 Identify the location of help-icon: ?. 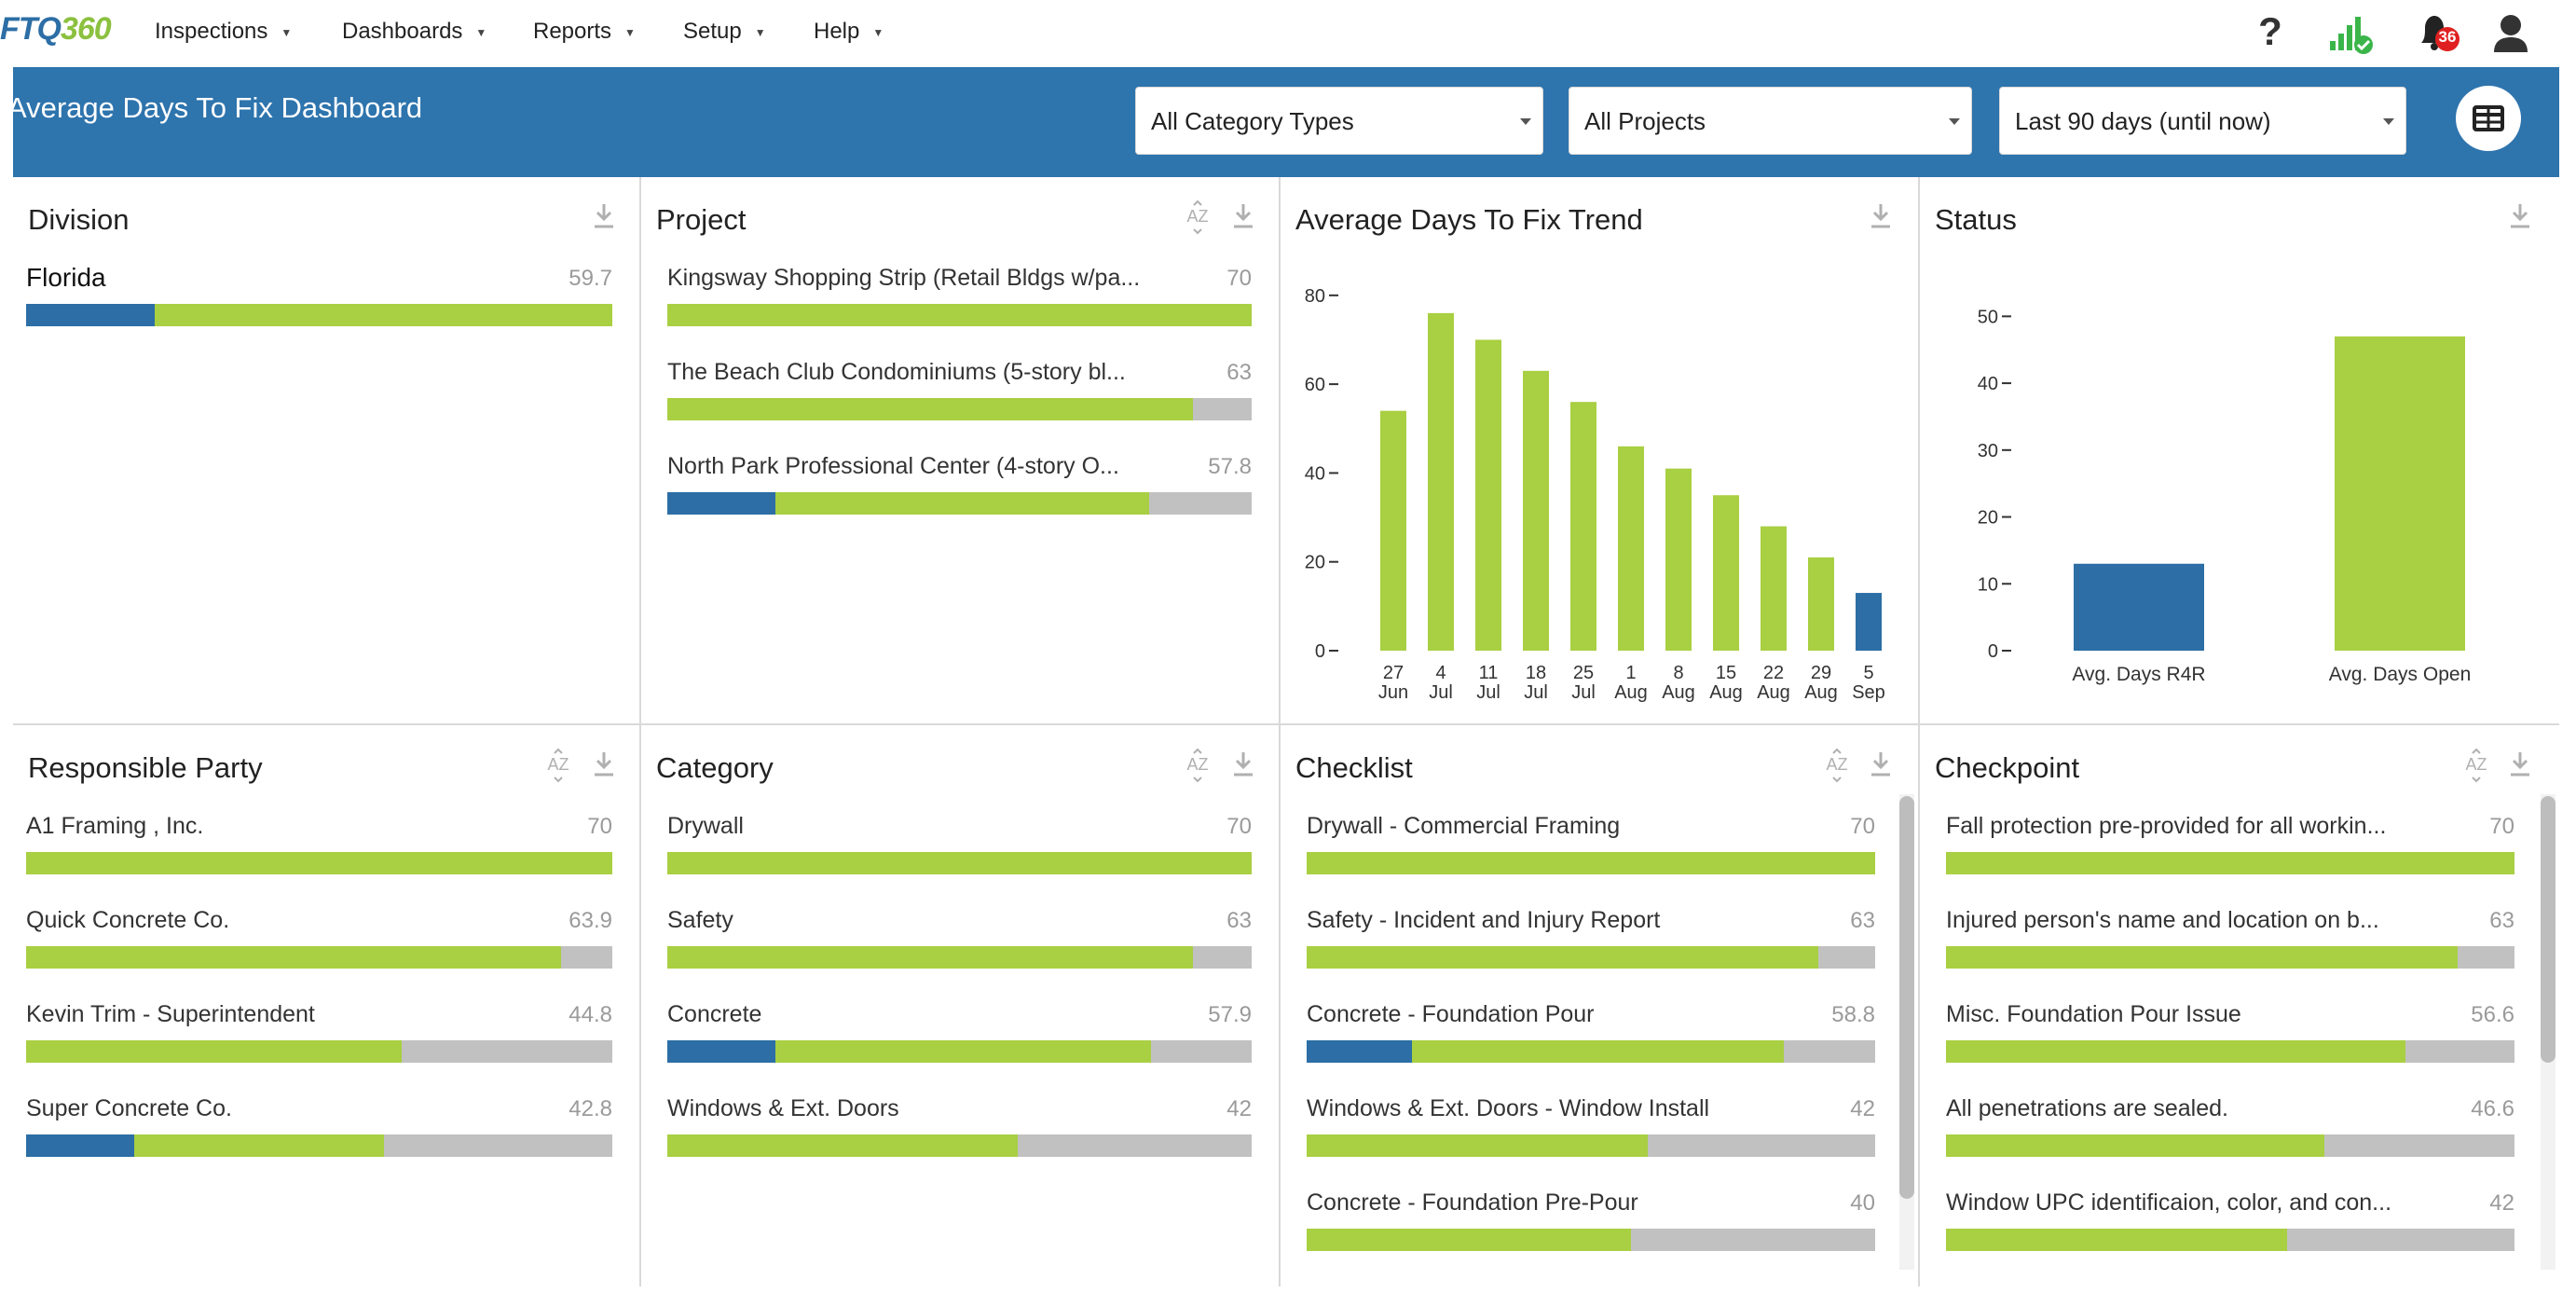
(2270, 34).